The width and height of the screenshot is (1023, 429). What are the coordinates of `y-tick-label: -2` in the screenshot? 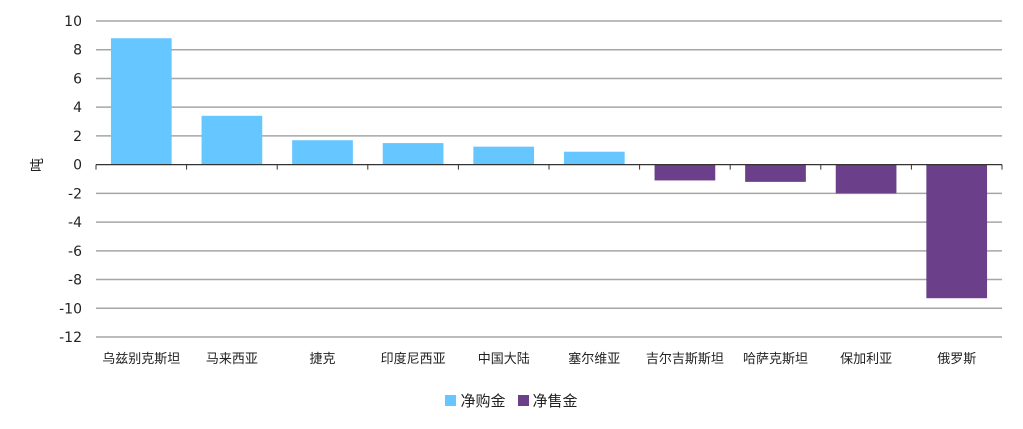 It's located at (75, 194).